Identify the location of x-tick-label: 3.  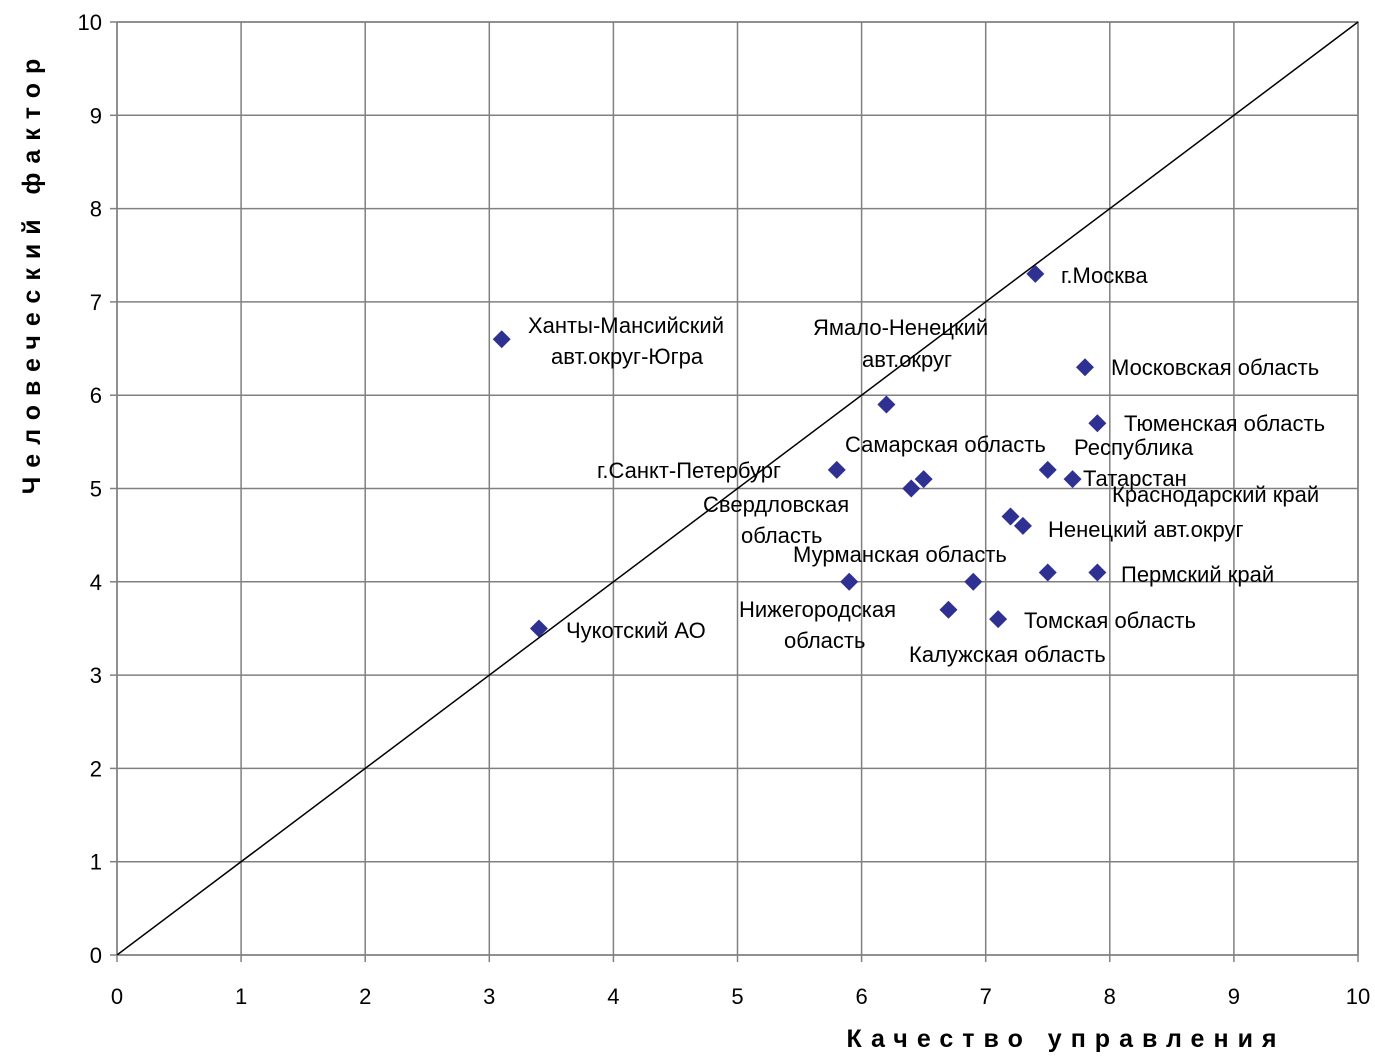
(489, 996).